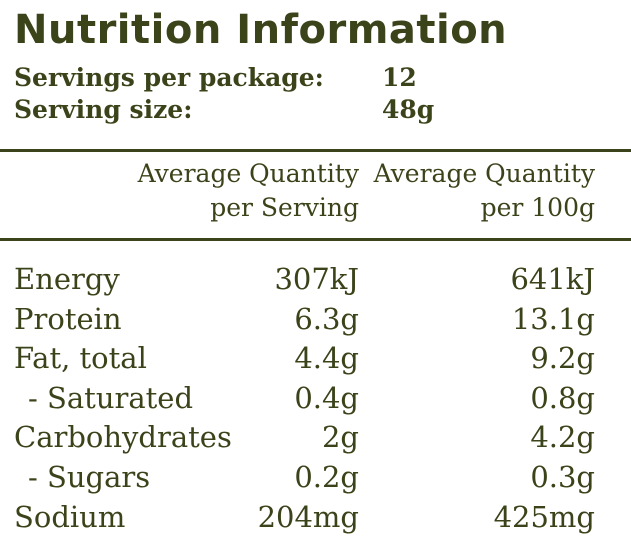 The height and width of the screenshot is (553, 631). I want to click on per-100g-value: 0.8g, so click(562, 397).